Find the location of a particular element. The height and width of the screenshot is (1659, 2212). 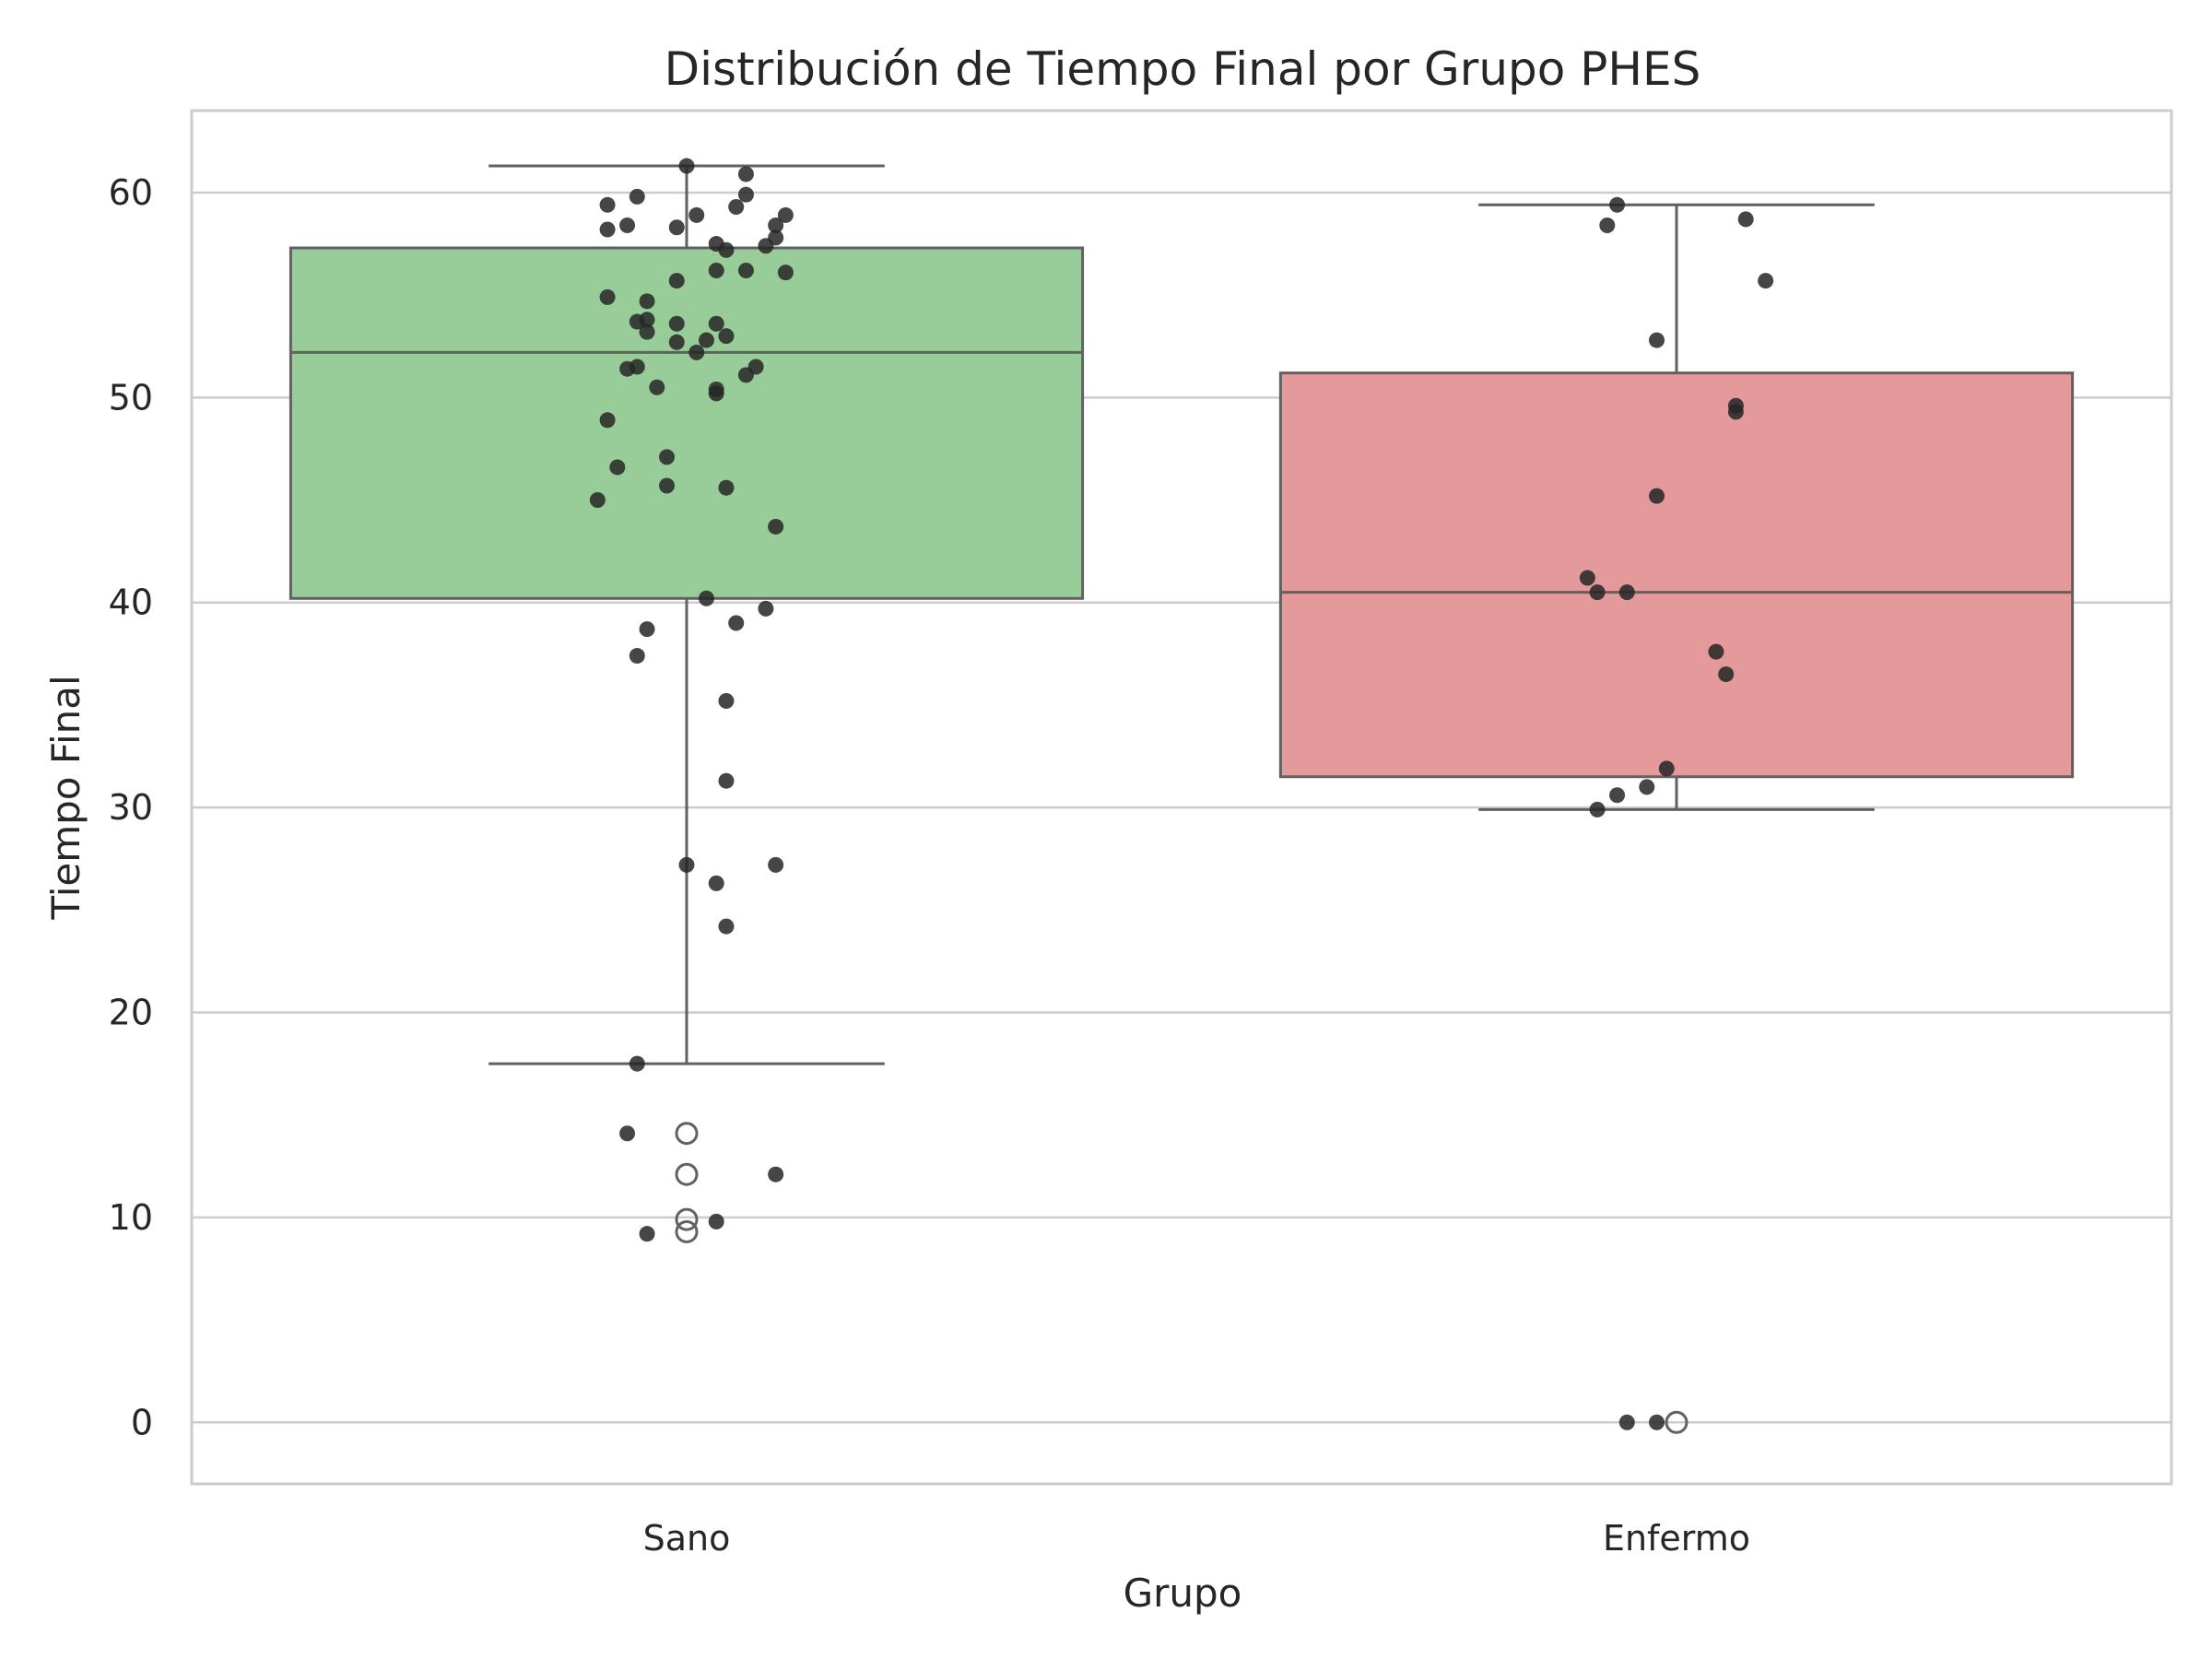

box-sano is located at coordinates (686, 423).